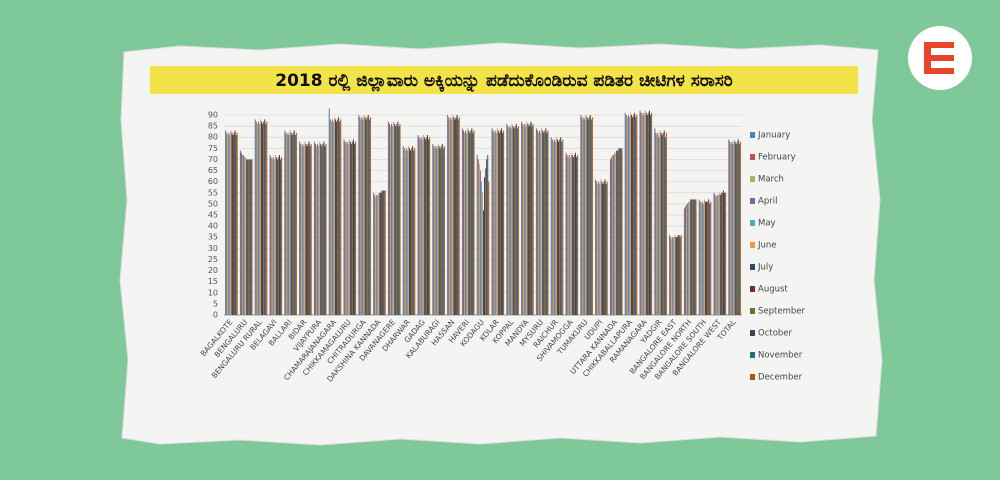 The height and width of the screenshot is (480, 1000). What do you see at coordinates (213, 203) in the screenshot?
I see `y-tick-label: 50` at bounding box center [213, 203].